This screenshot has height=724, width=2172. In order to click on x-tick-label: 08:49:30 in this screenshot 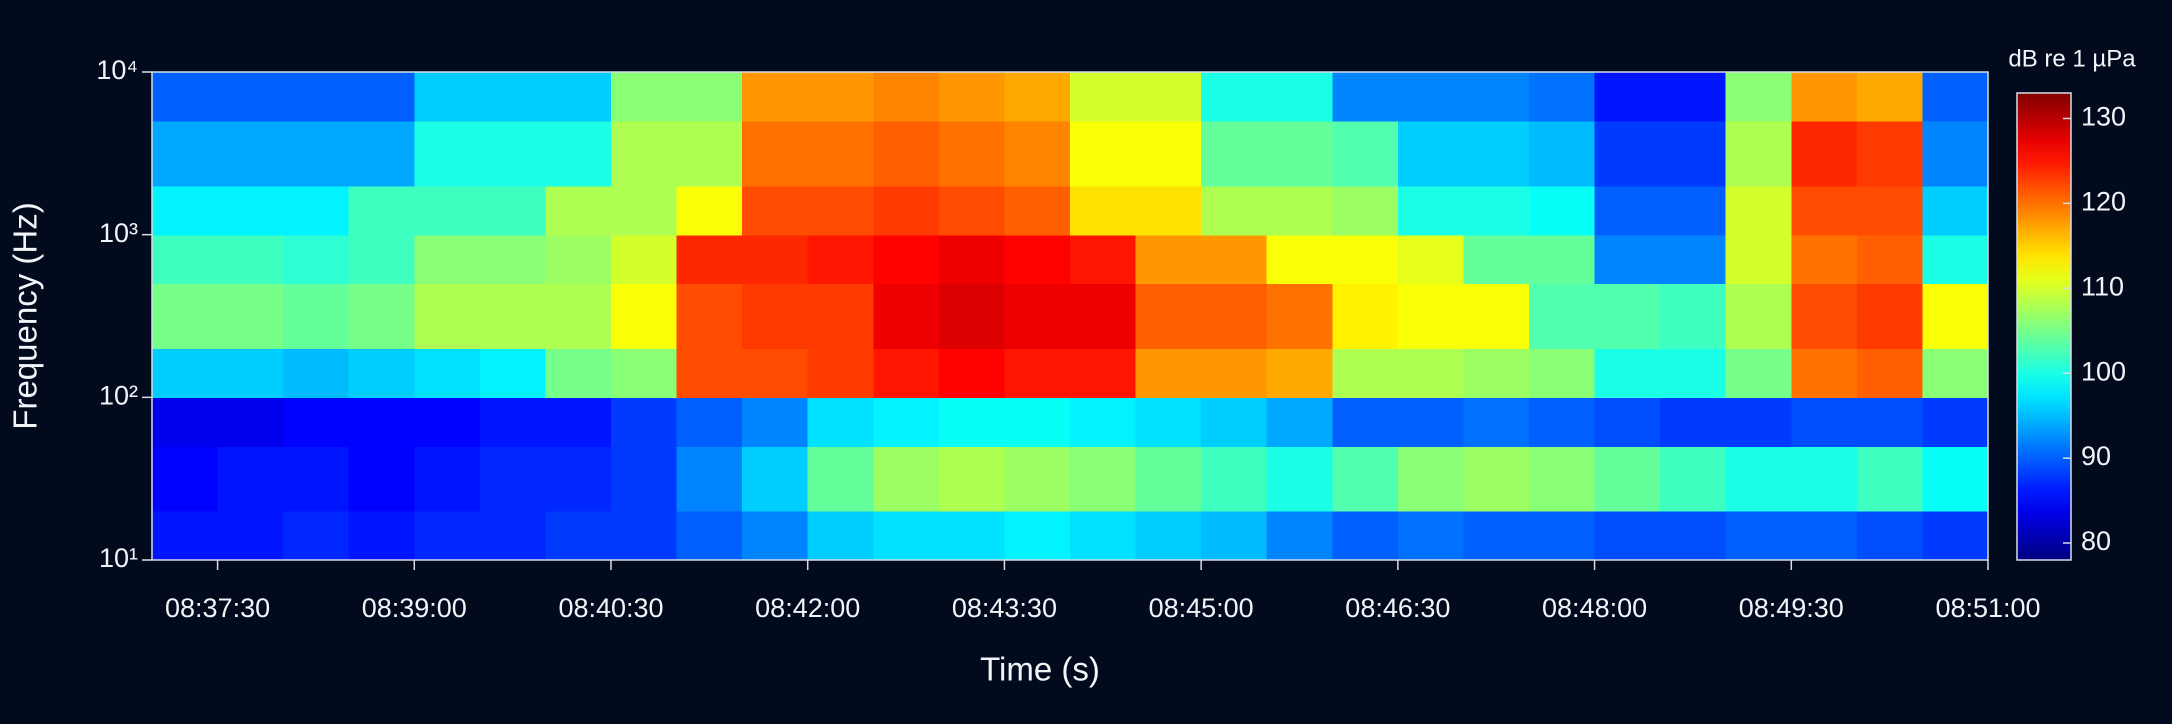, I will do `click(1791, 608)`.